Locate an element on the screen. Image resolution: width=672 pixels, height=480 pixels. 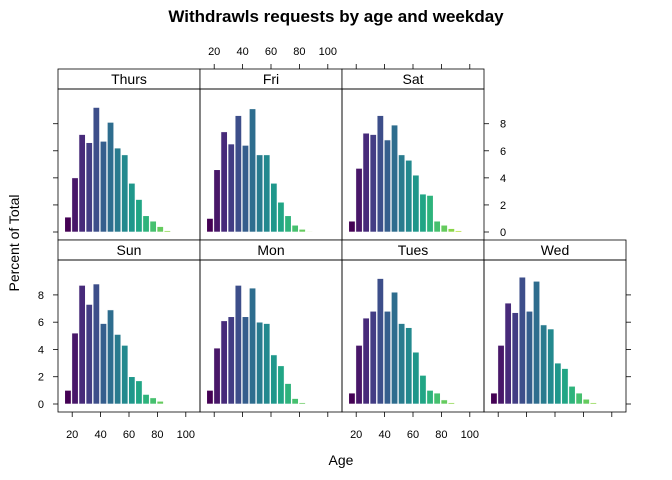
panel-thurs: Thurs is located at coordinates (127, 154).